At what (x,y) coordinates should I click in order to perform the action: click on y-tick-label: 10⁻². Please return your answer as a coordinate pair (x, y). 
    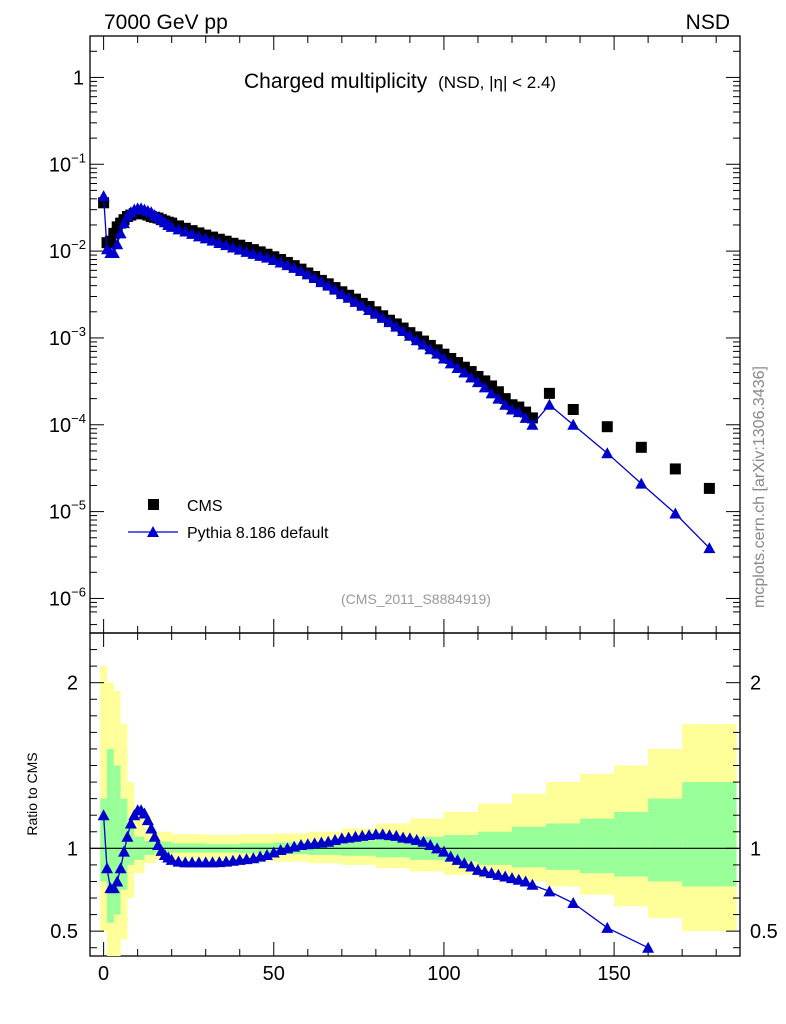
    Looking at the image, I should click on (67, 250).